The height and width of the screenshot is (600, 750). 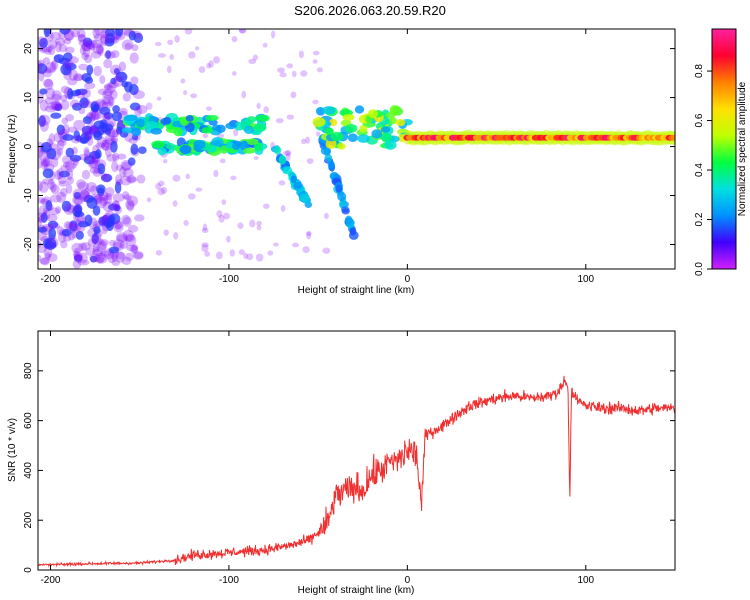 I want to click on colorbar-tick-label: 0.0, so click(x=699, y=269).